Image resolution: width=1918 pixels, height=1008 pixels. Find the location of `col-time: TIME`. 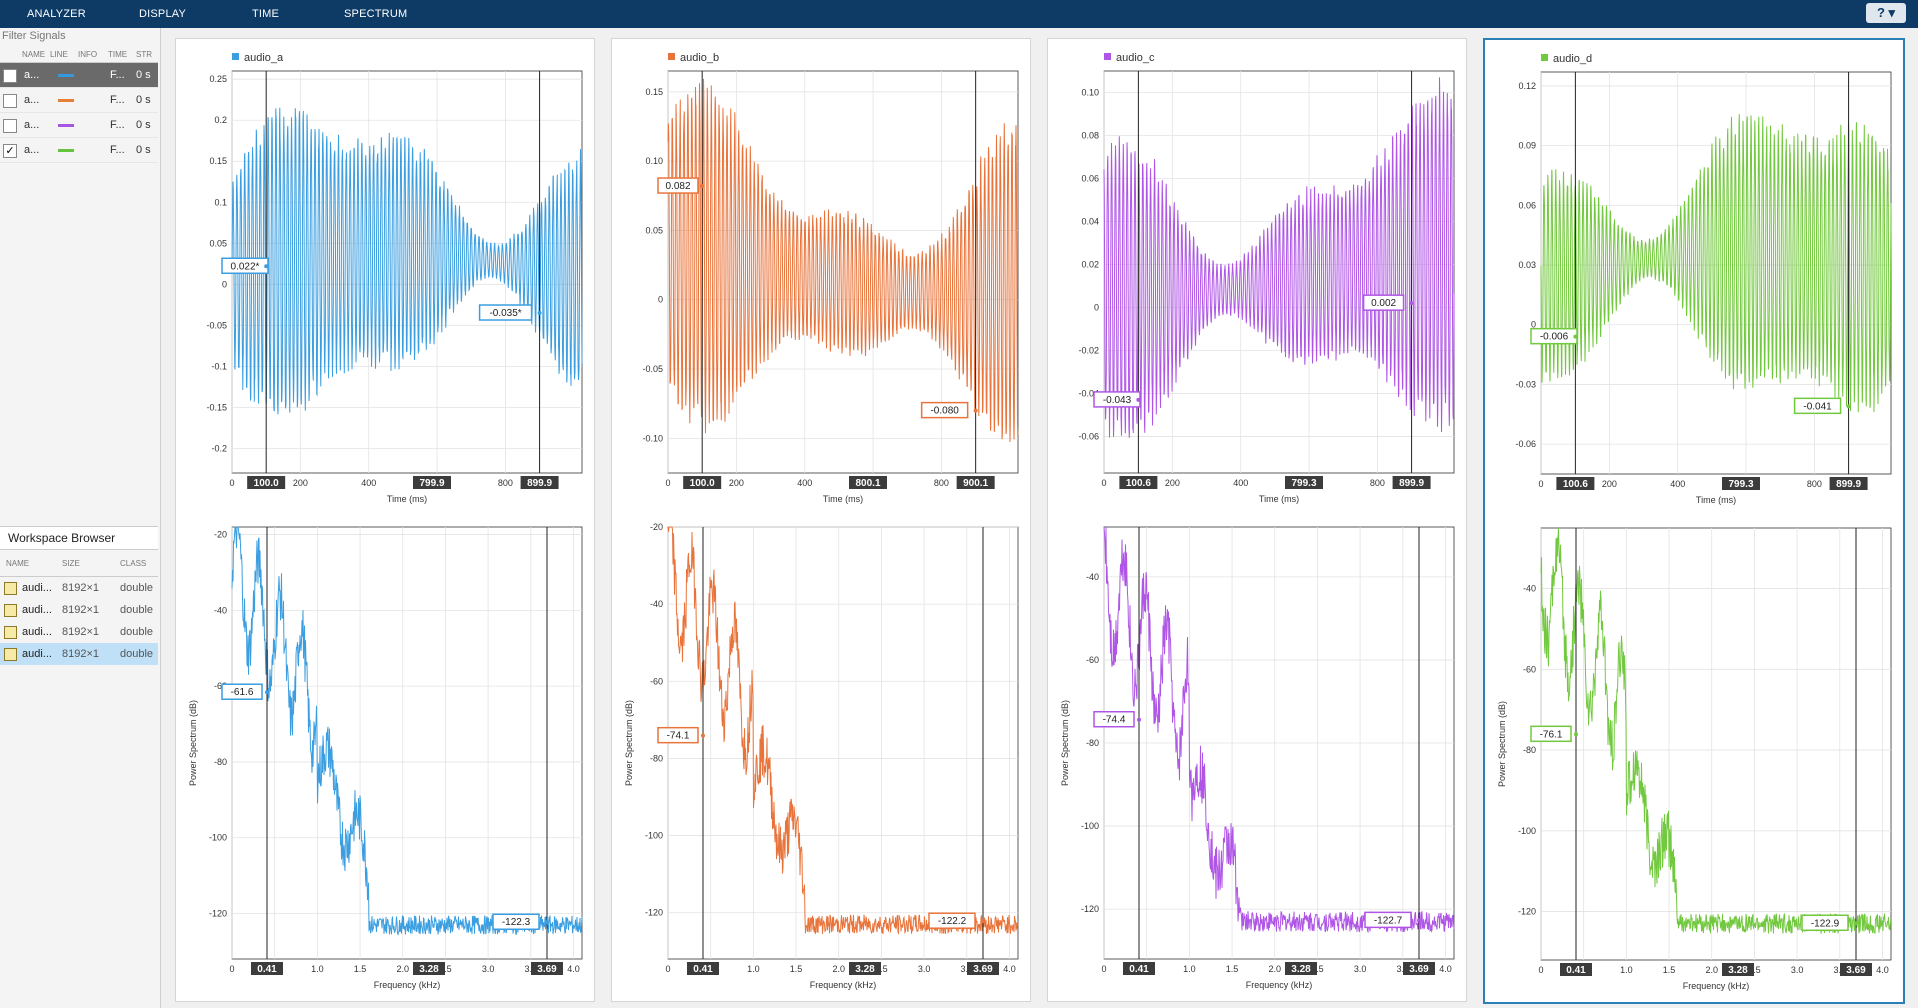

col-time: TIME is located at coordinates (118, 54).